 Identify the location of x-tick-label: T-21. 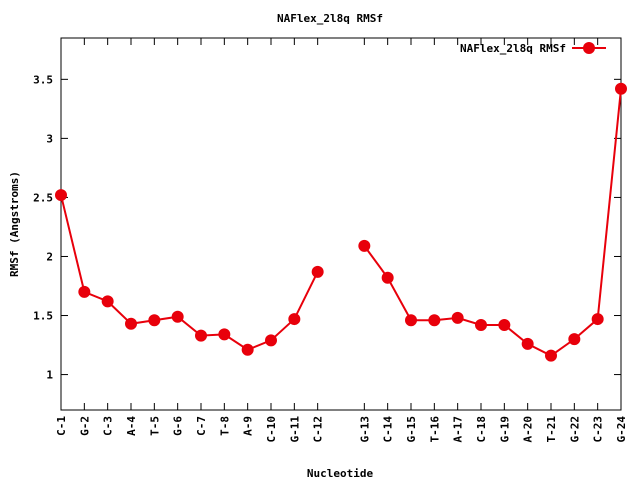
(551, 429).